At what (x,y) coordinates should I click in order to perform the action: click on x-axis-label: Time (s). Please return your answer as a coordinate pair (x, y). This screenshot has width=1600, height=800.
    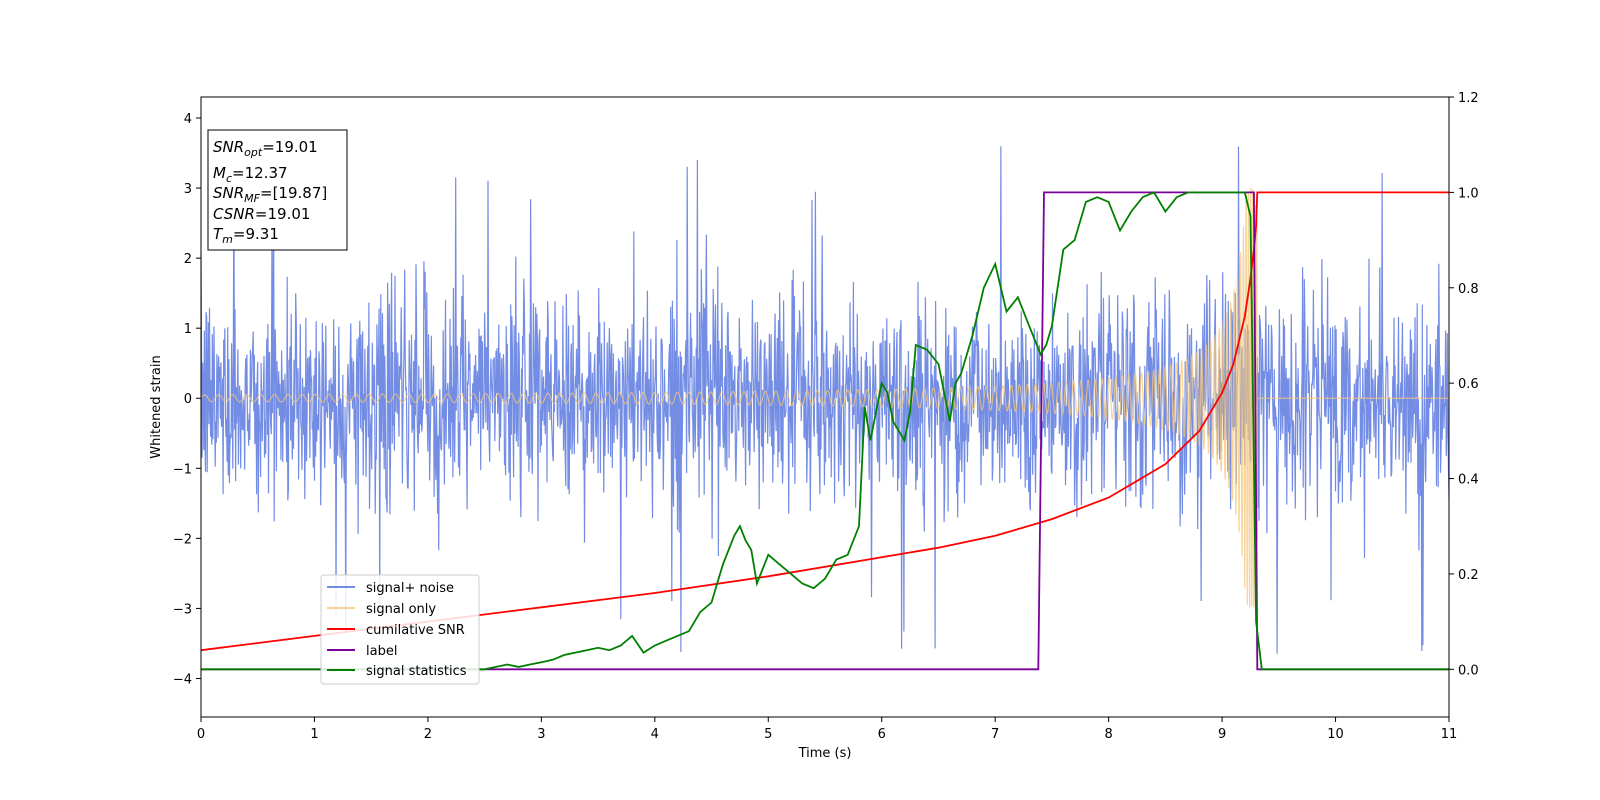
    Looking at the image, I should click on (825, 753).